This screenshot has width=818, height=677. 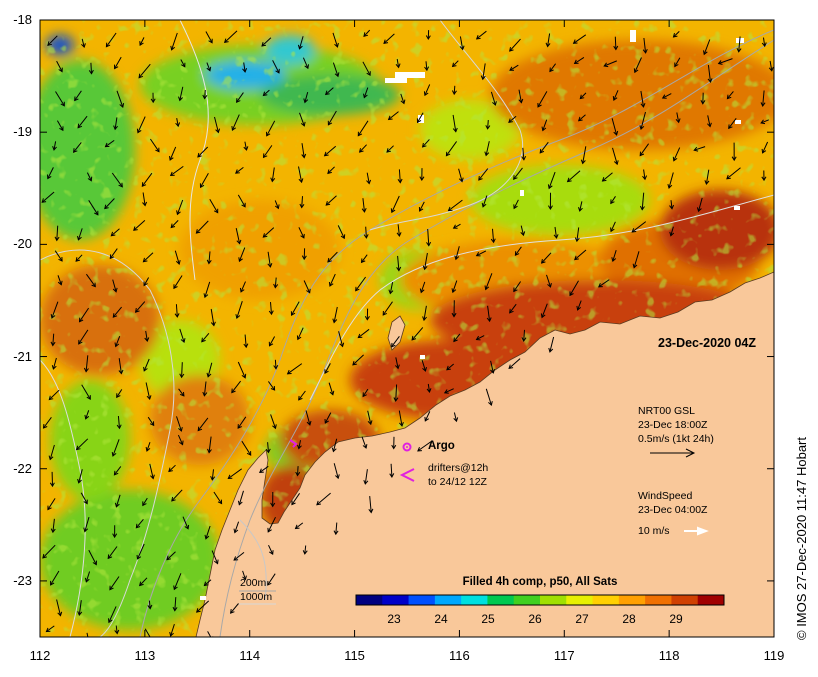 I want to click on argo-label: Argo, so click(x=441, y=446).